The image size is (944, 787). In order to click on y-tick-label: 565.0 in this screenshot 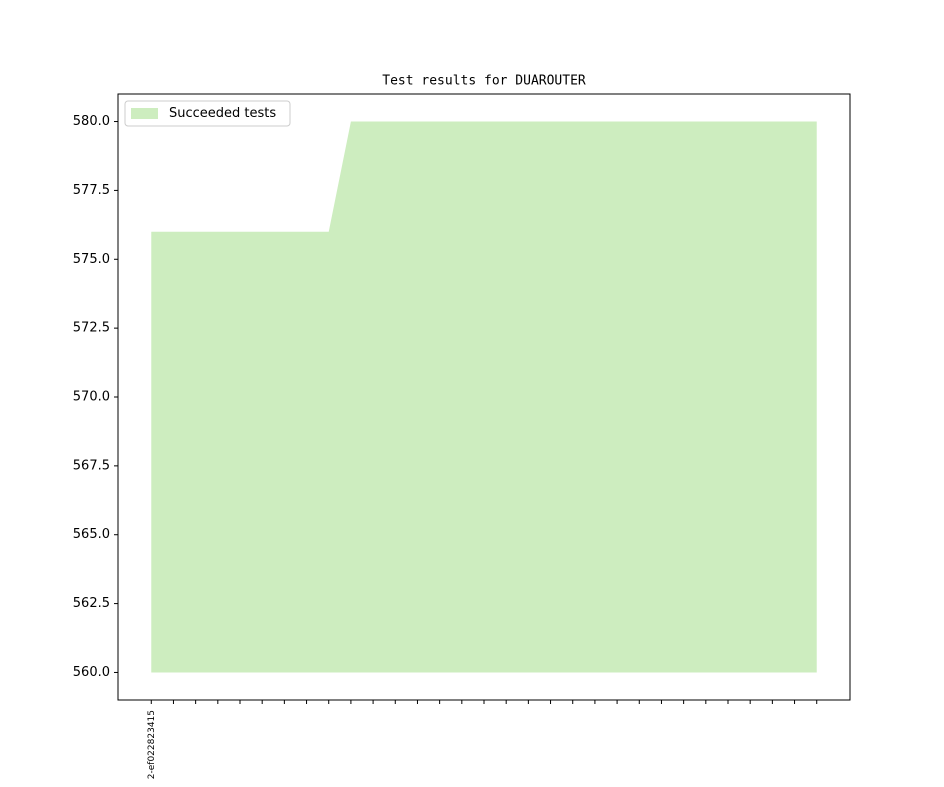, I will do `click(91, 534)`.